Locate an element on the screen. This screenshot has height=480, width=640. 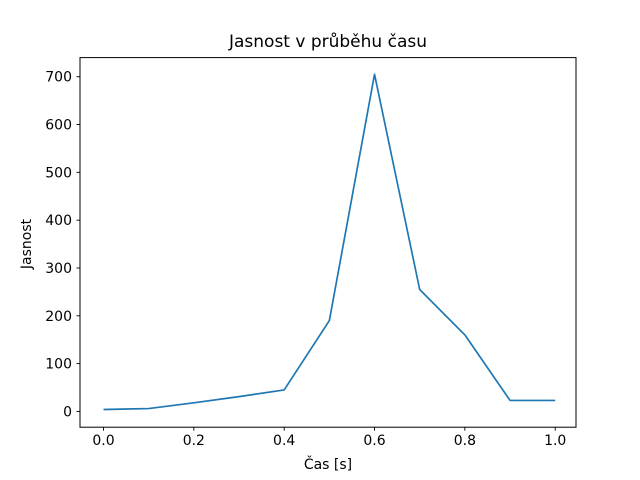
x-tick-label: 0.6 is located at coordinates (374, 441).